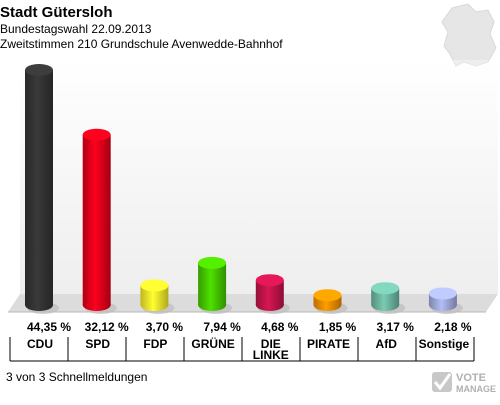 The height and width of the screenshot is (405, 500). Describe the element at coordinates (271, 344) in the screenshot. I see `category-label: DIE` at that location.